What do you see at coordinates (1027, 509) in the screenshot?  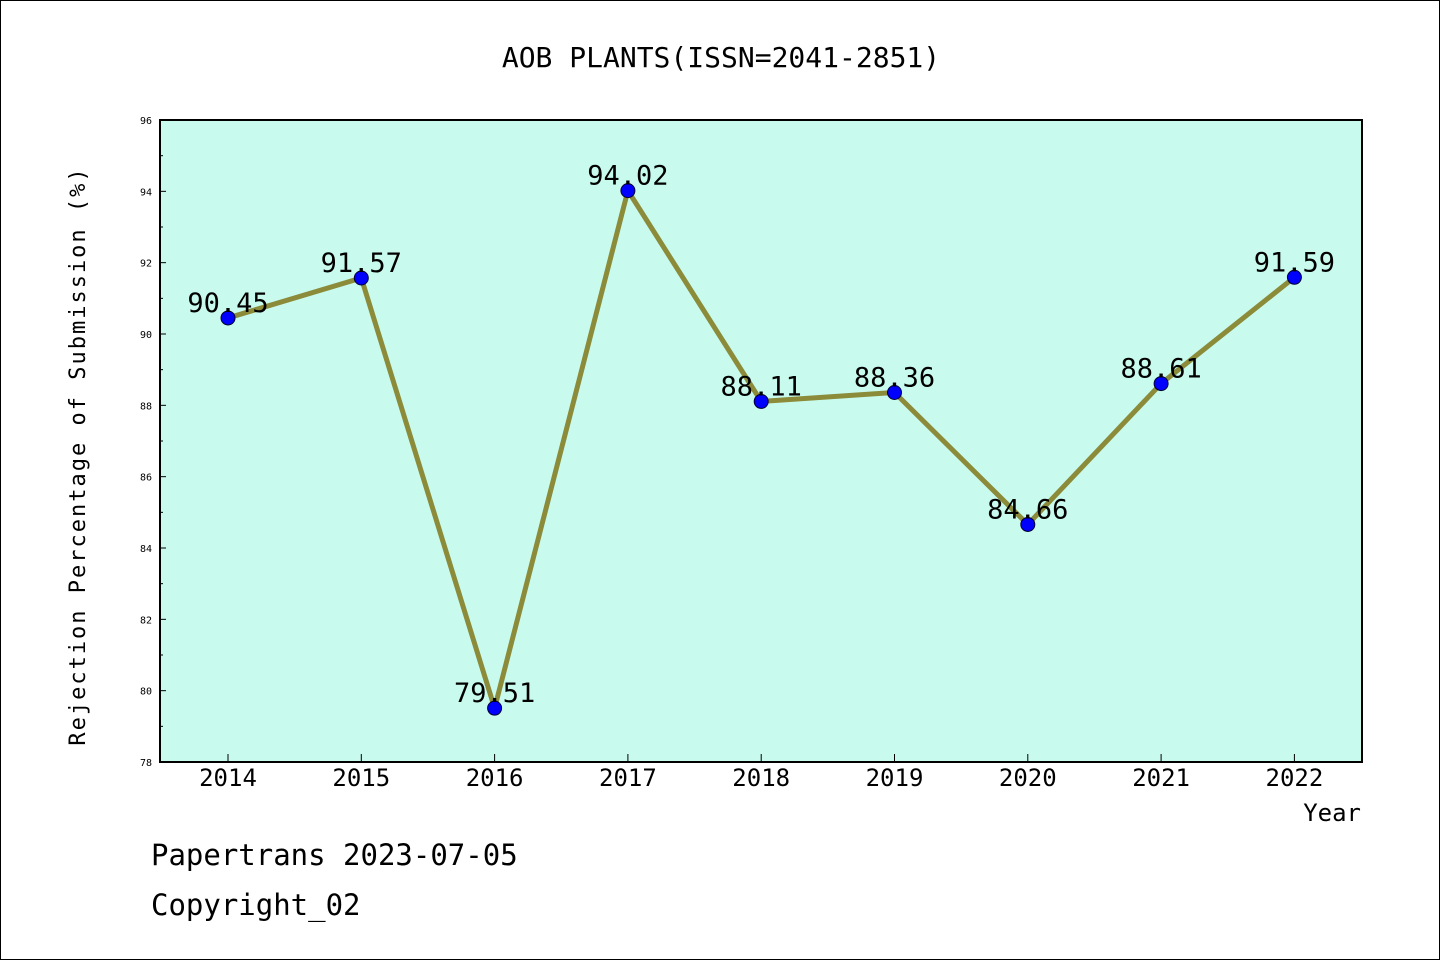 I see `data-label: 84.66` at bounding box center [1027, 509].